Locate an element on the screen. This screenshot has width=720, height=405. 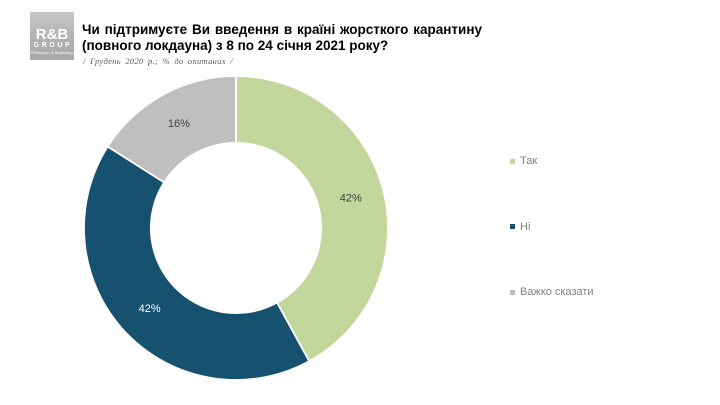
data-label-1: 42% is located at coordinates (351, 198).